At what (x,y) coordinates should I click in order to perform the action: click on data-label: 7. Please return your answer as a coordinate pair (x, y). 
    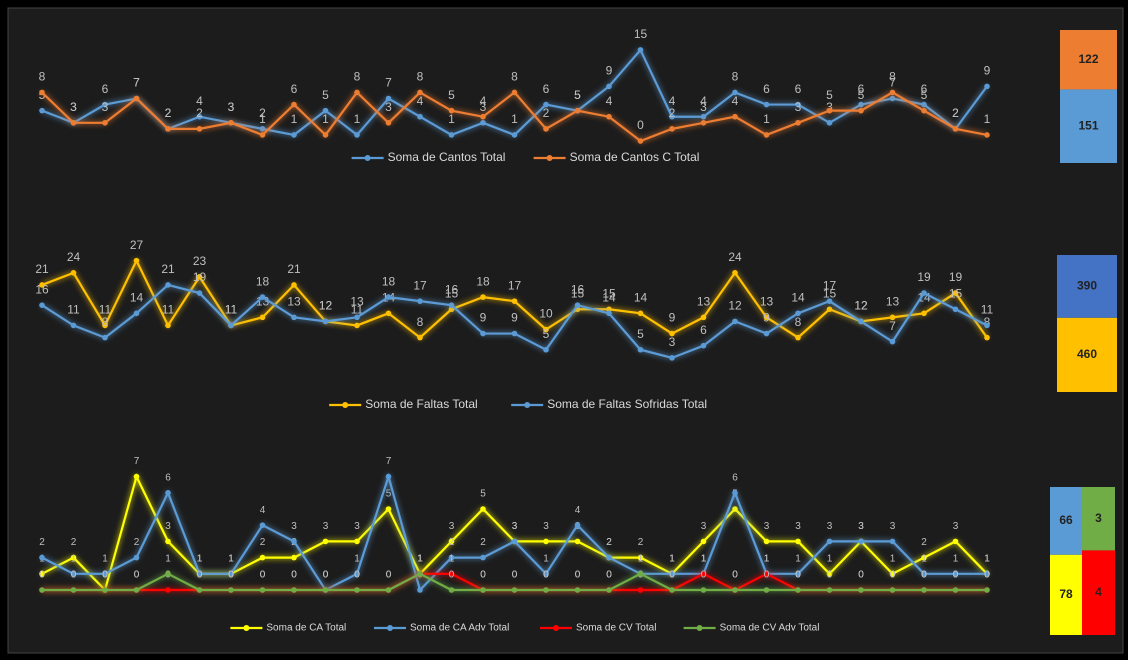
    Looking at the image, I should click on (892, 326).